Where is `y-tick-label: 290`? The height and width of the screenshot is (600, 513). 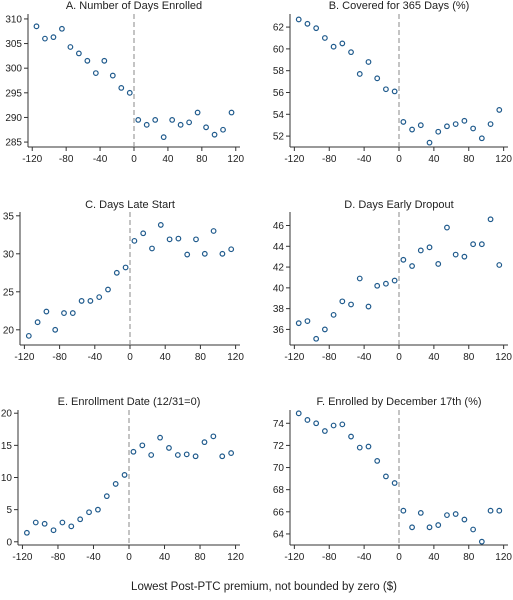 y-tick-label: 290 is located at coordinates (13, 118).